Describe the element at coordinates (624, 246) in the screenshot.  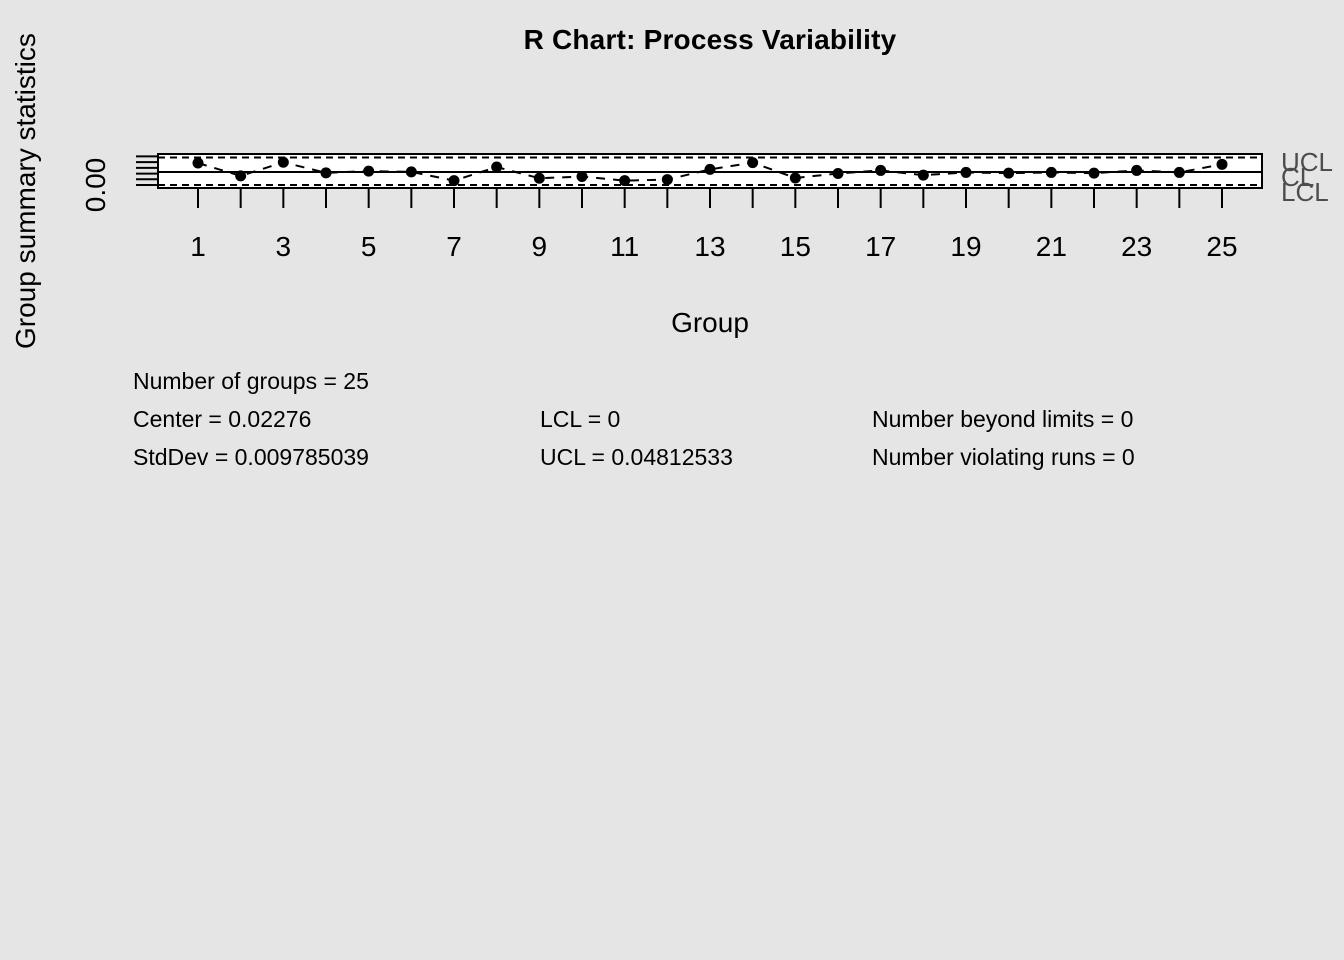
I see `x-tick-label: 11` at that location.